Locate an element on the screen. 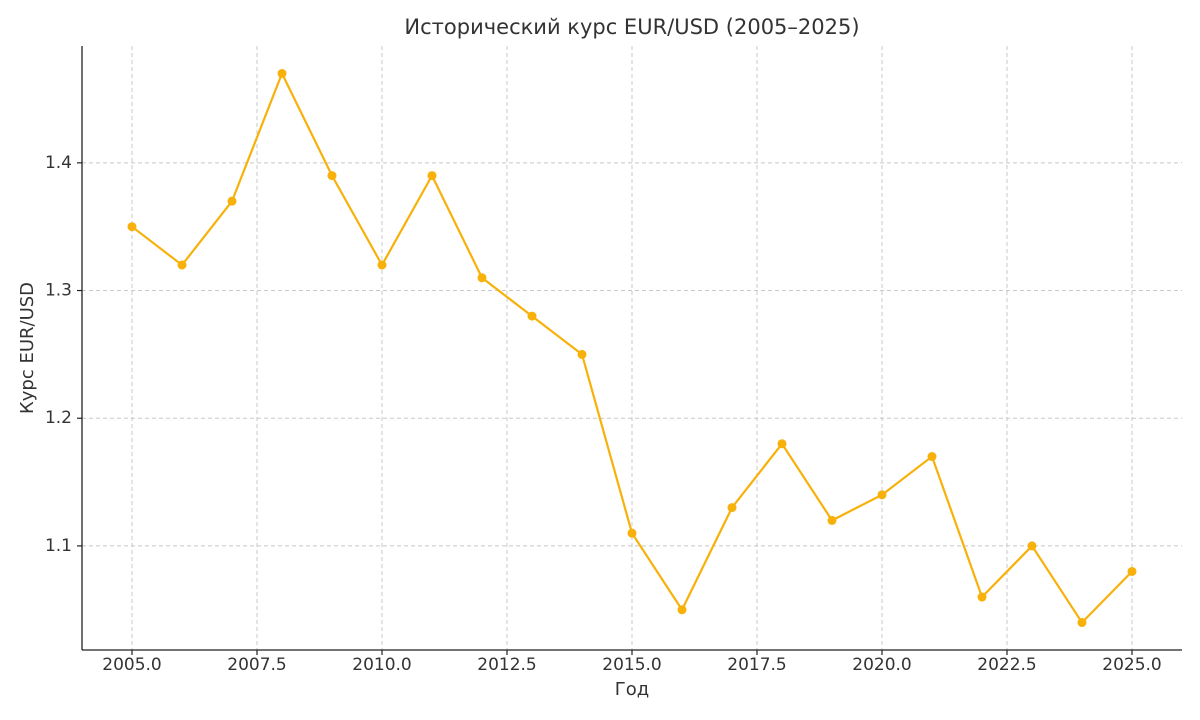 The image size is (1200, 720). y-tick-label: 1.4 is located at coordinates (58, 163).